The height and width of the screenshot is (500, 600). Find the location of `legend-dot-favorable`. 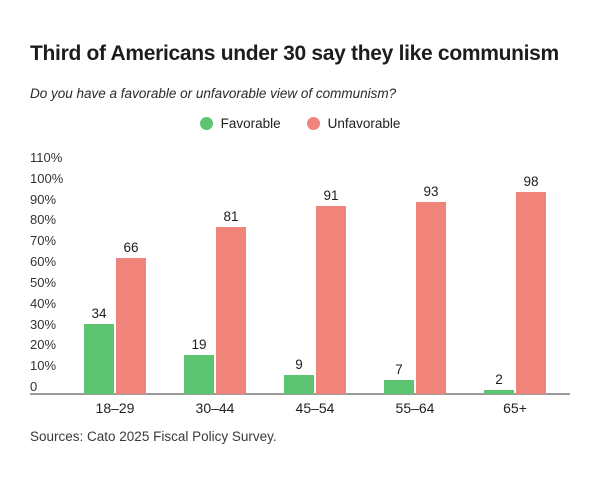

legend-dot-favorable is located at coordinates (206, 123).